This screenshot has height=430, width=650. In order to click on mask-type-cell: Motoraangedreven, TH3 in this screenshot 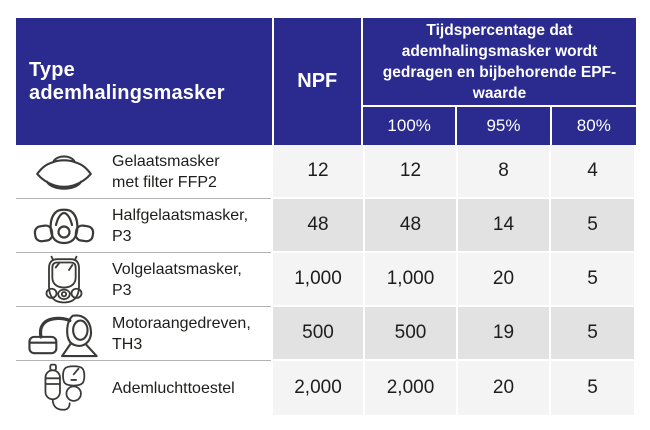, I will do `click(143, 334)`.